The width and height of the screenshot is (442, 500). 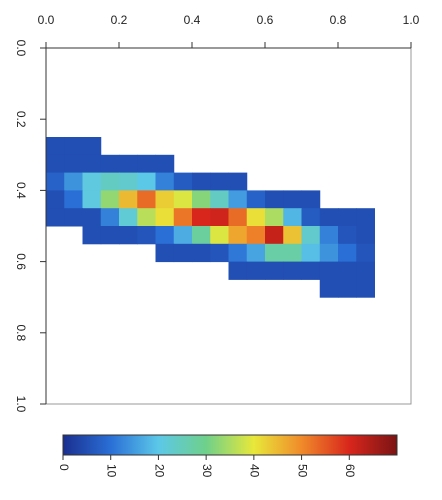 What do you see at coordinates (21, 332) in the screenshot?
I see `y-tick-label: 0.8` at bounding box center [21, 332].